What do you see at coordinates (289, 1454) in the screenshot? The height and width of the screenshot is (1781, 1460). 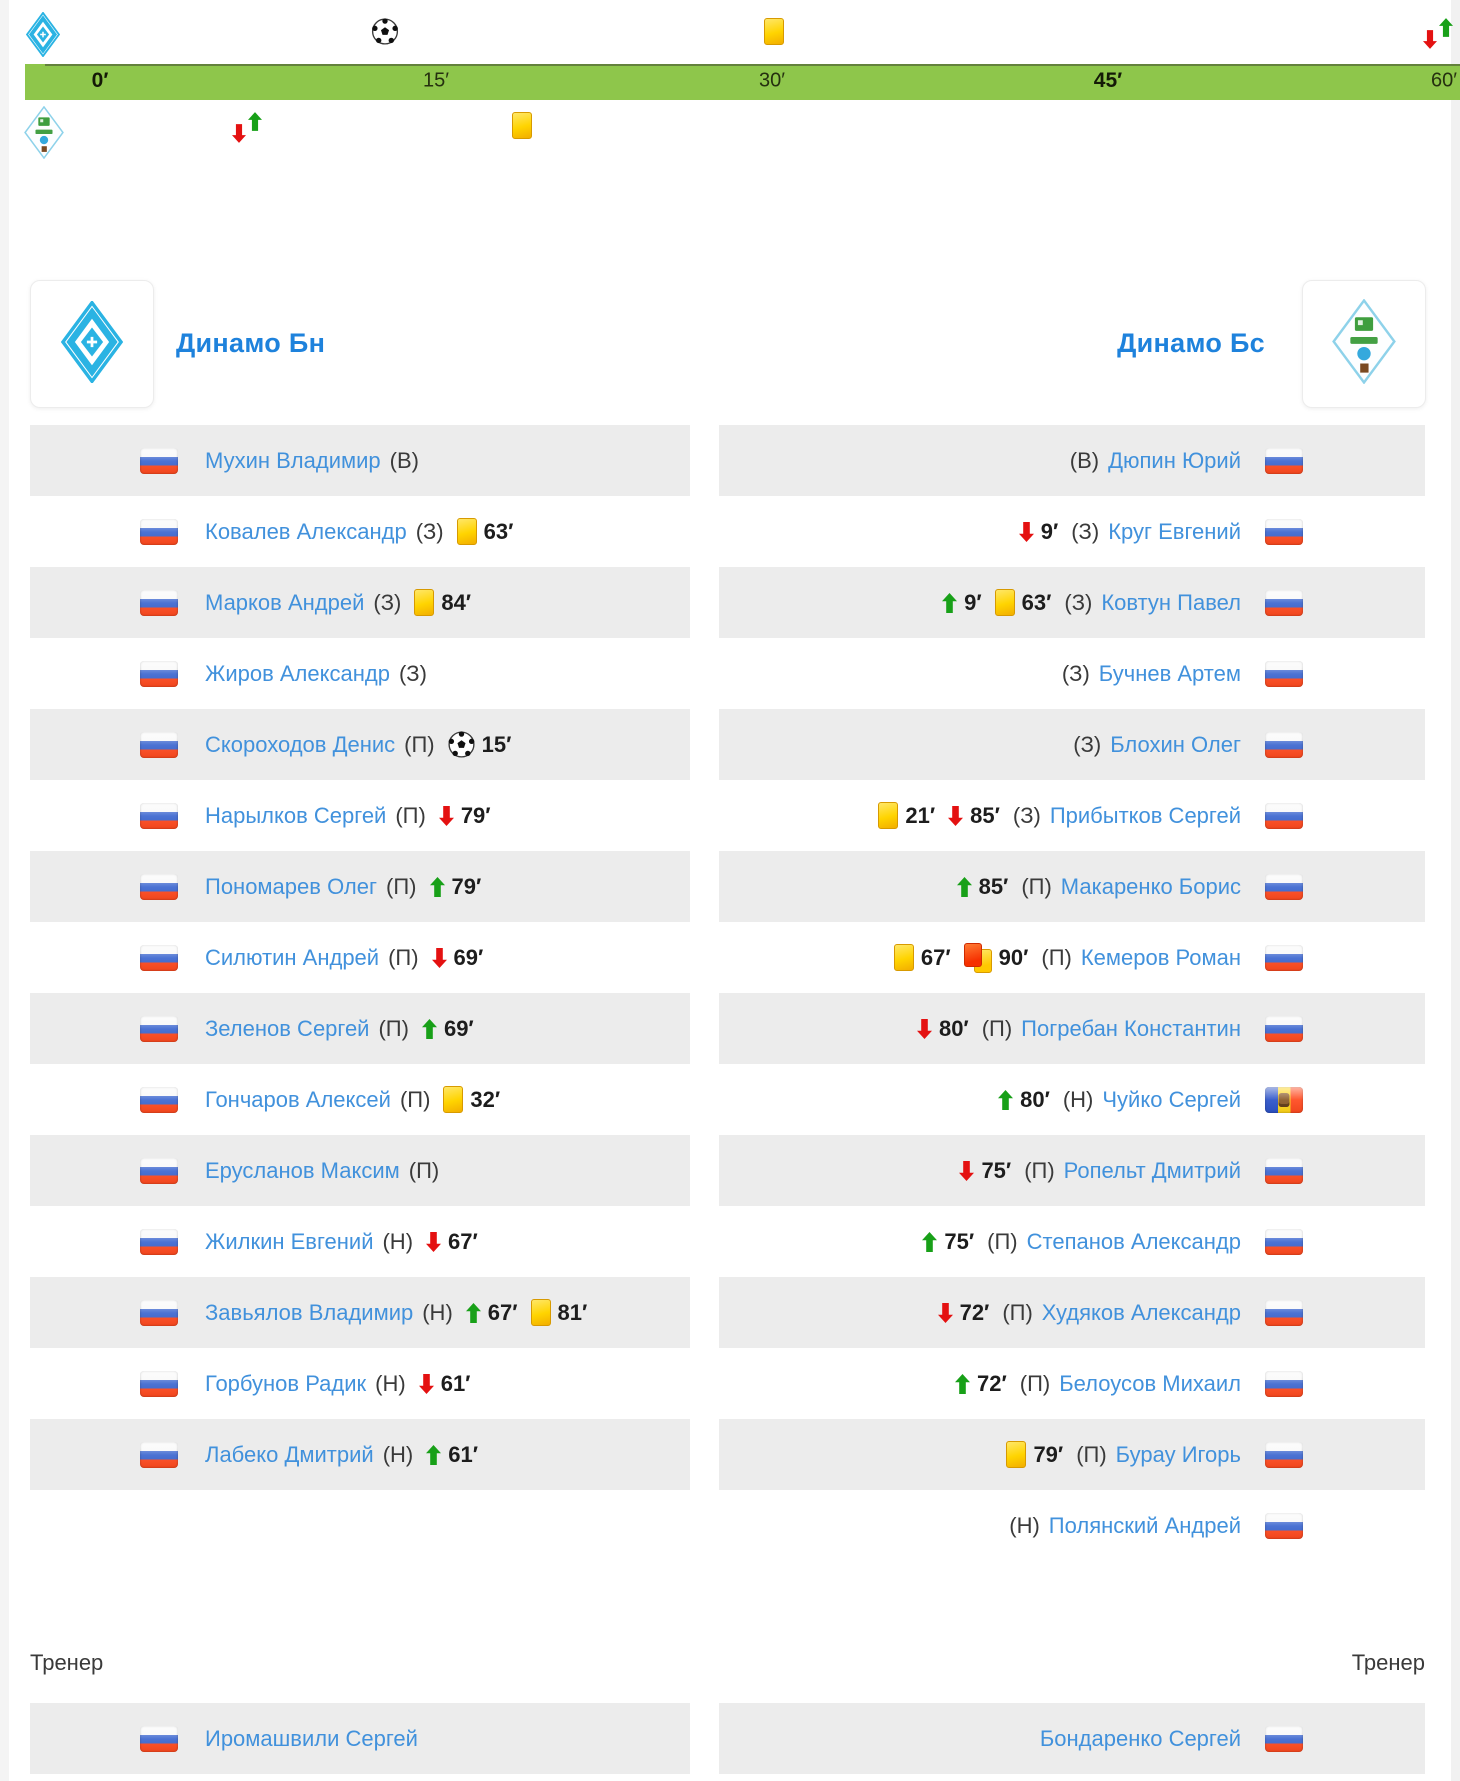 I see `player-name: Лабеко Дмитрий` at bounding box center [289, 1454].